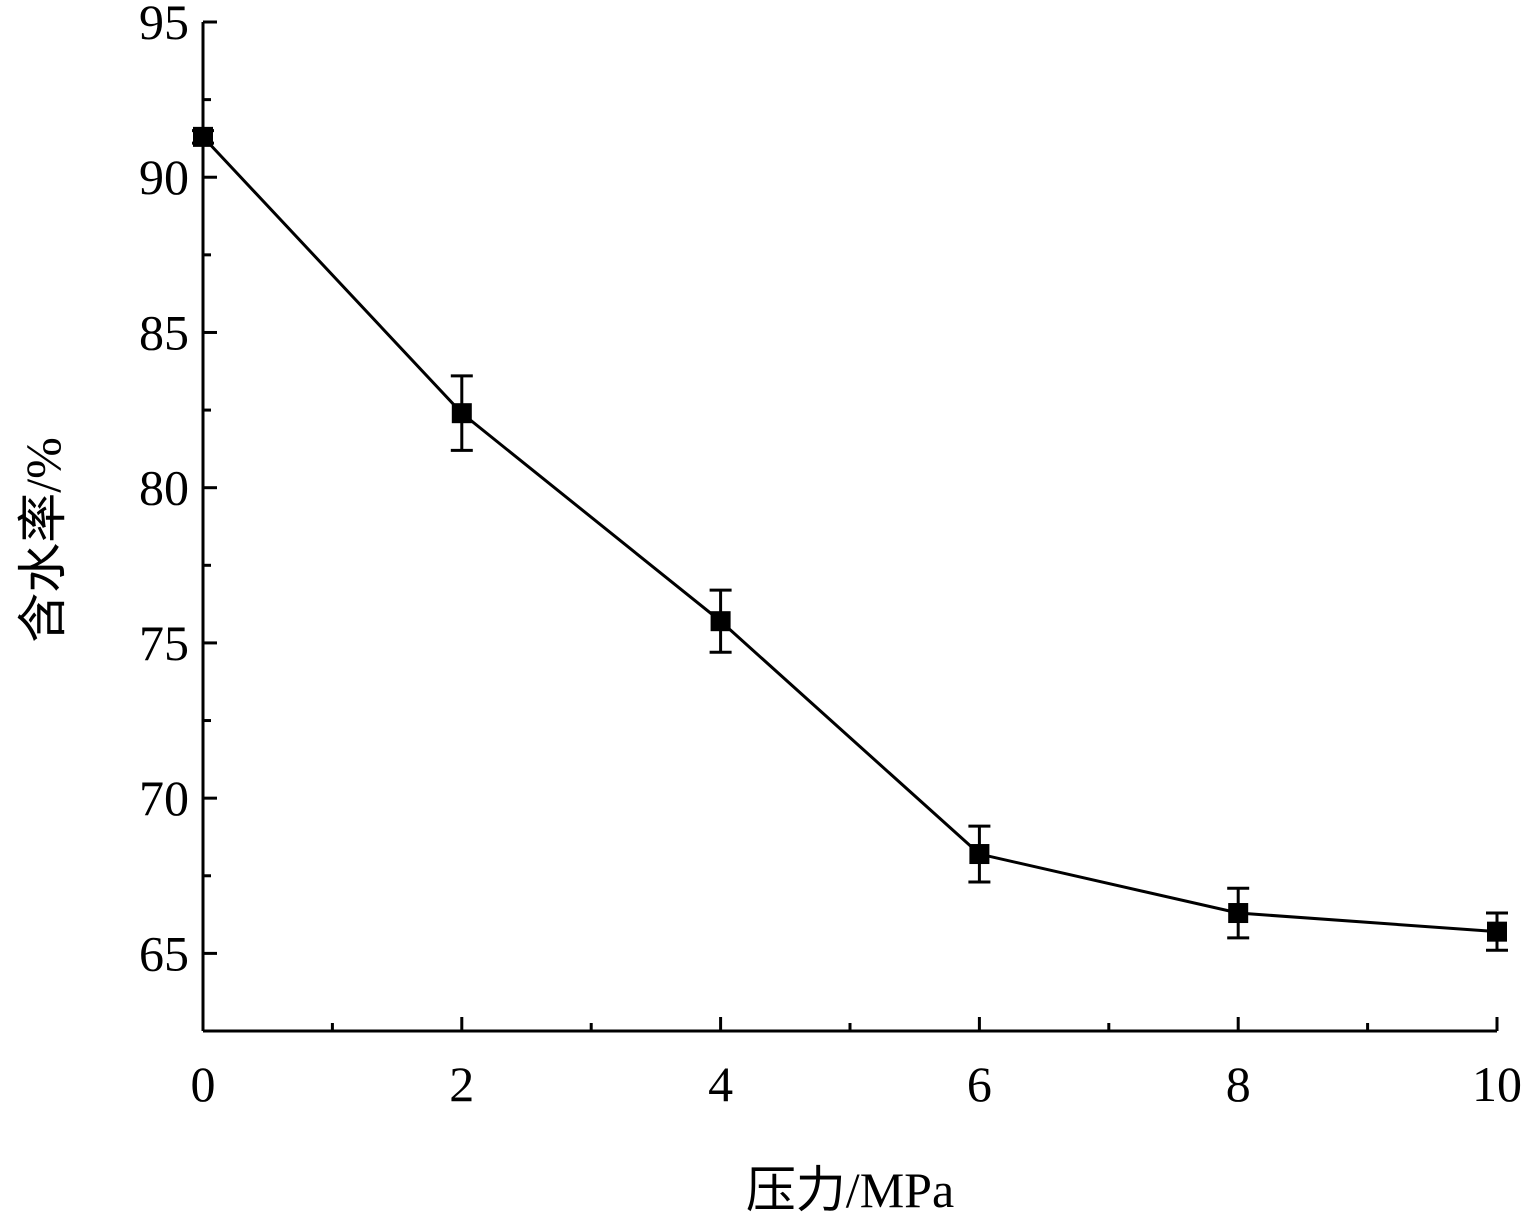 The width and height of the screenshot is (1529, 1219). Describe the element at coordinates (979, 1084) in the screenshot. I see `x-tick-label: 6` at that location.